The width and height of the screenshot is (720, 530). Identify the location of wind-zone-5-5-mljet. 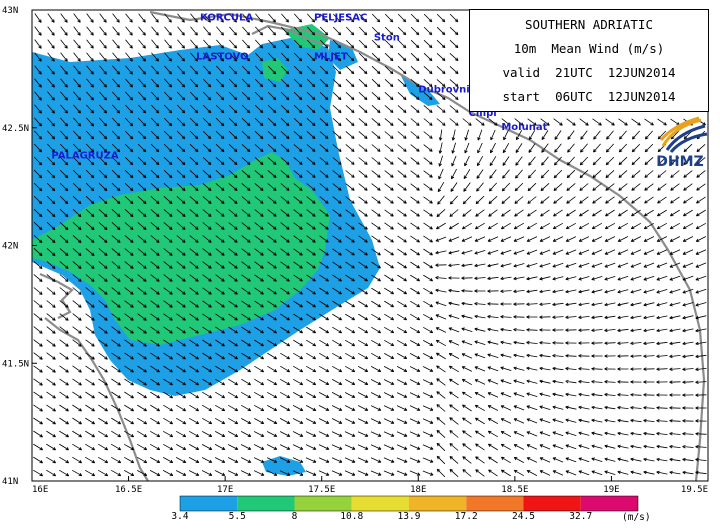
(275, 70).